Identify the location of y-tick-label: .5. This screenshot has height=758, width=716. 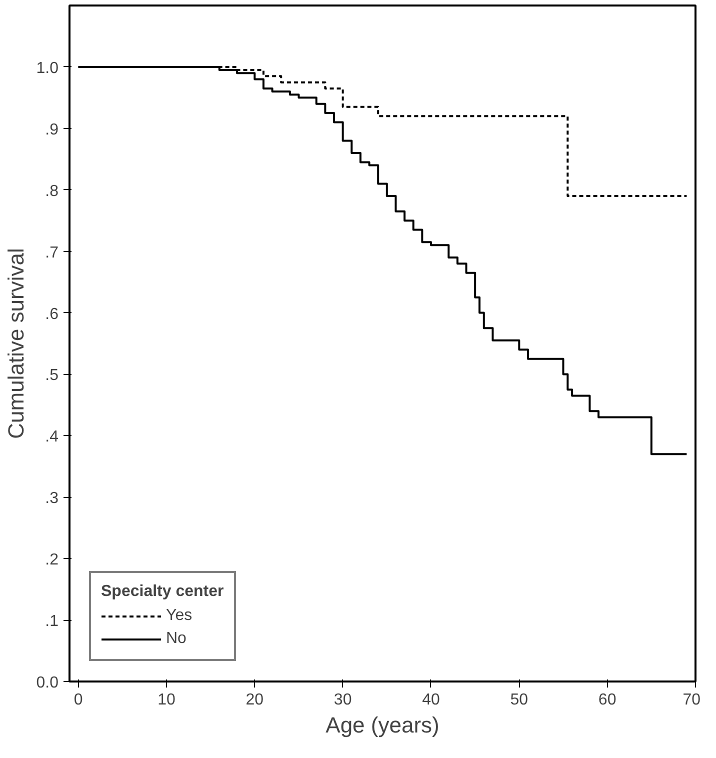
(52, 375).